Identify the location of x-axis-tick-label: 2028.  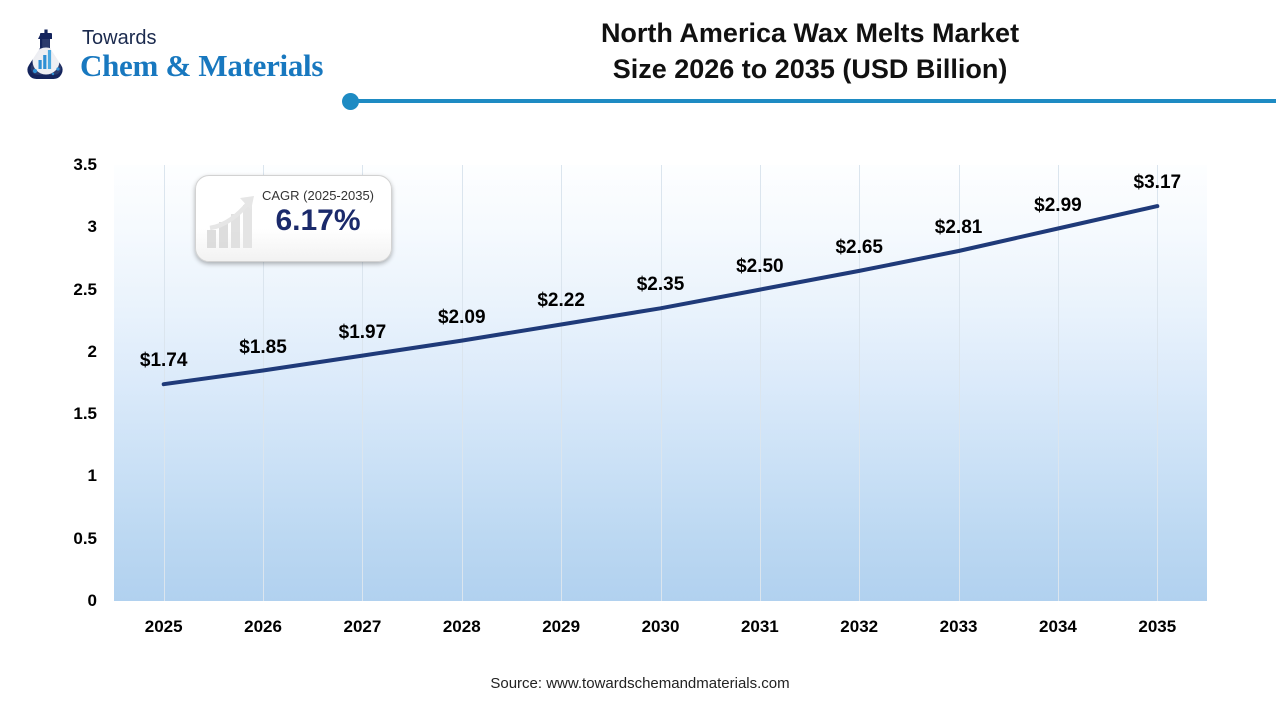
(461, 626).